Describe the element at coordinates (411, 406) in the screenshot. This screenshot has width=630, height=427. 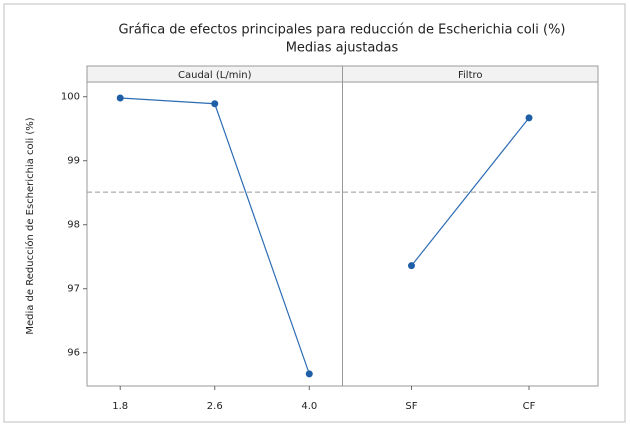
I see `x-tick-label: SF` at that location.